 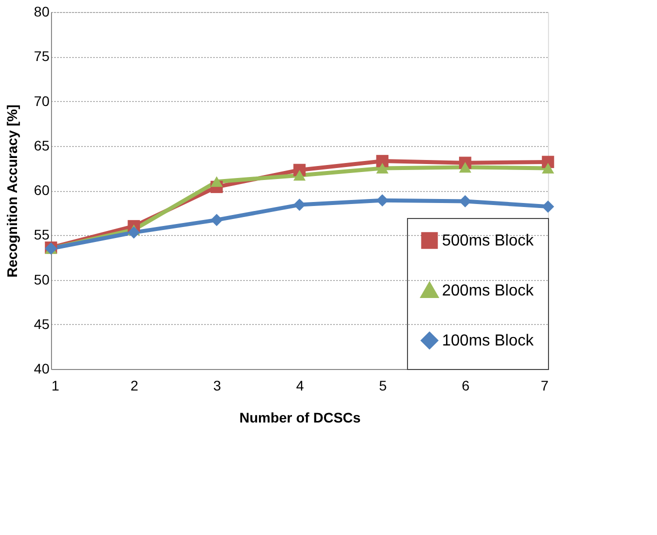 What do you see at coordinates (12, 191) in the screenshot?
I see `y-axis-title: Recognition Accuracy [%]` at bounding box center [12, 191].